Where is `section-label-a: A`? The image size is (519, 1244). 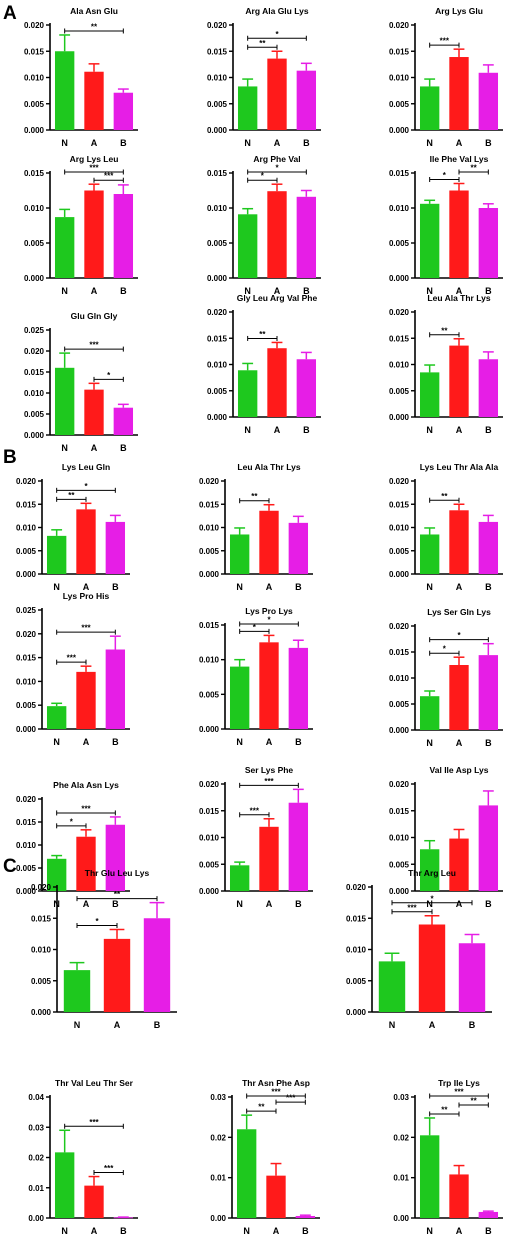
section-label-a: A is located at coordinates (10, 13).